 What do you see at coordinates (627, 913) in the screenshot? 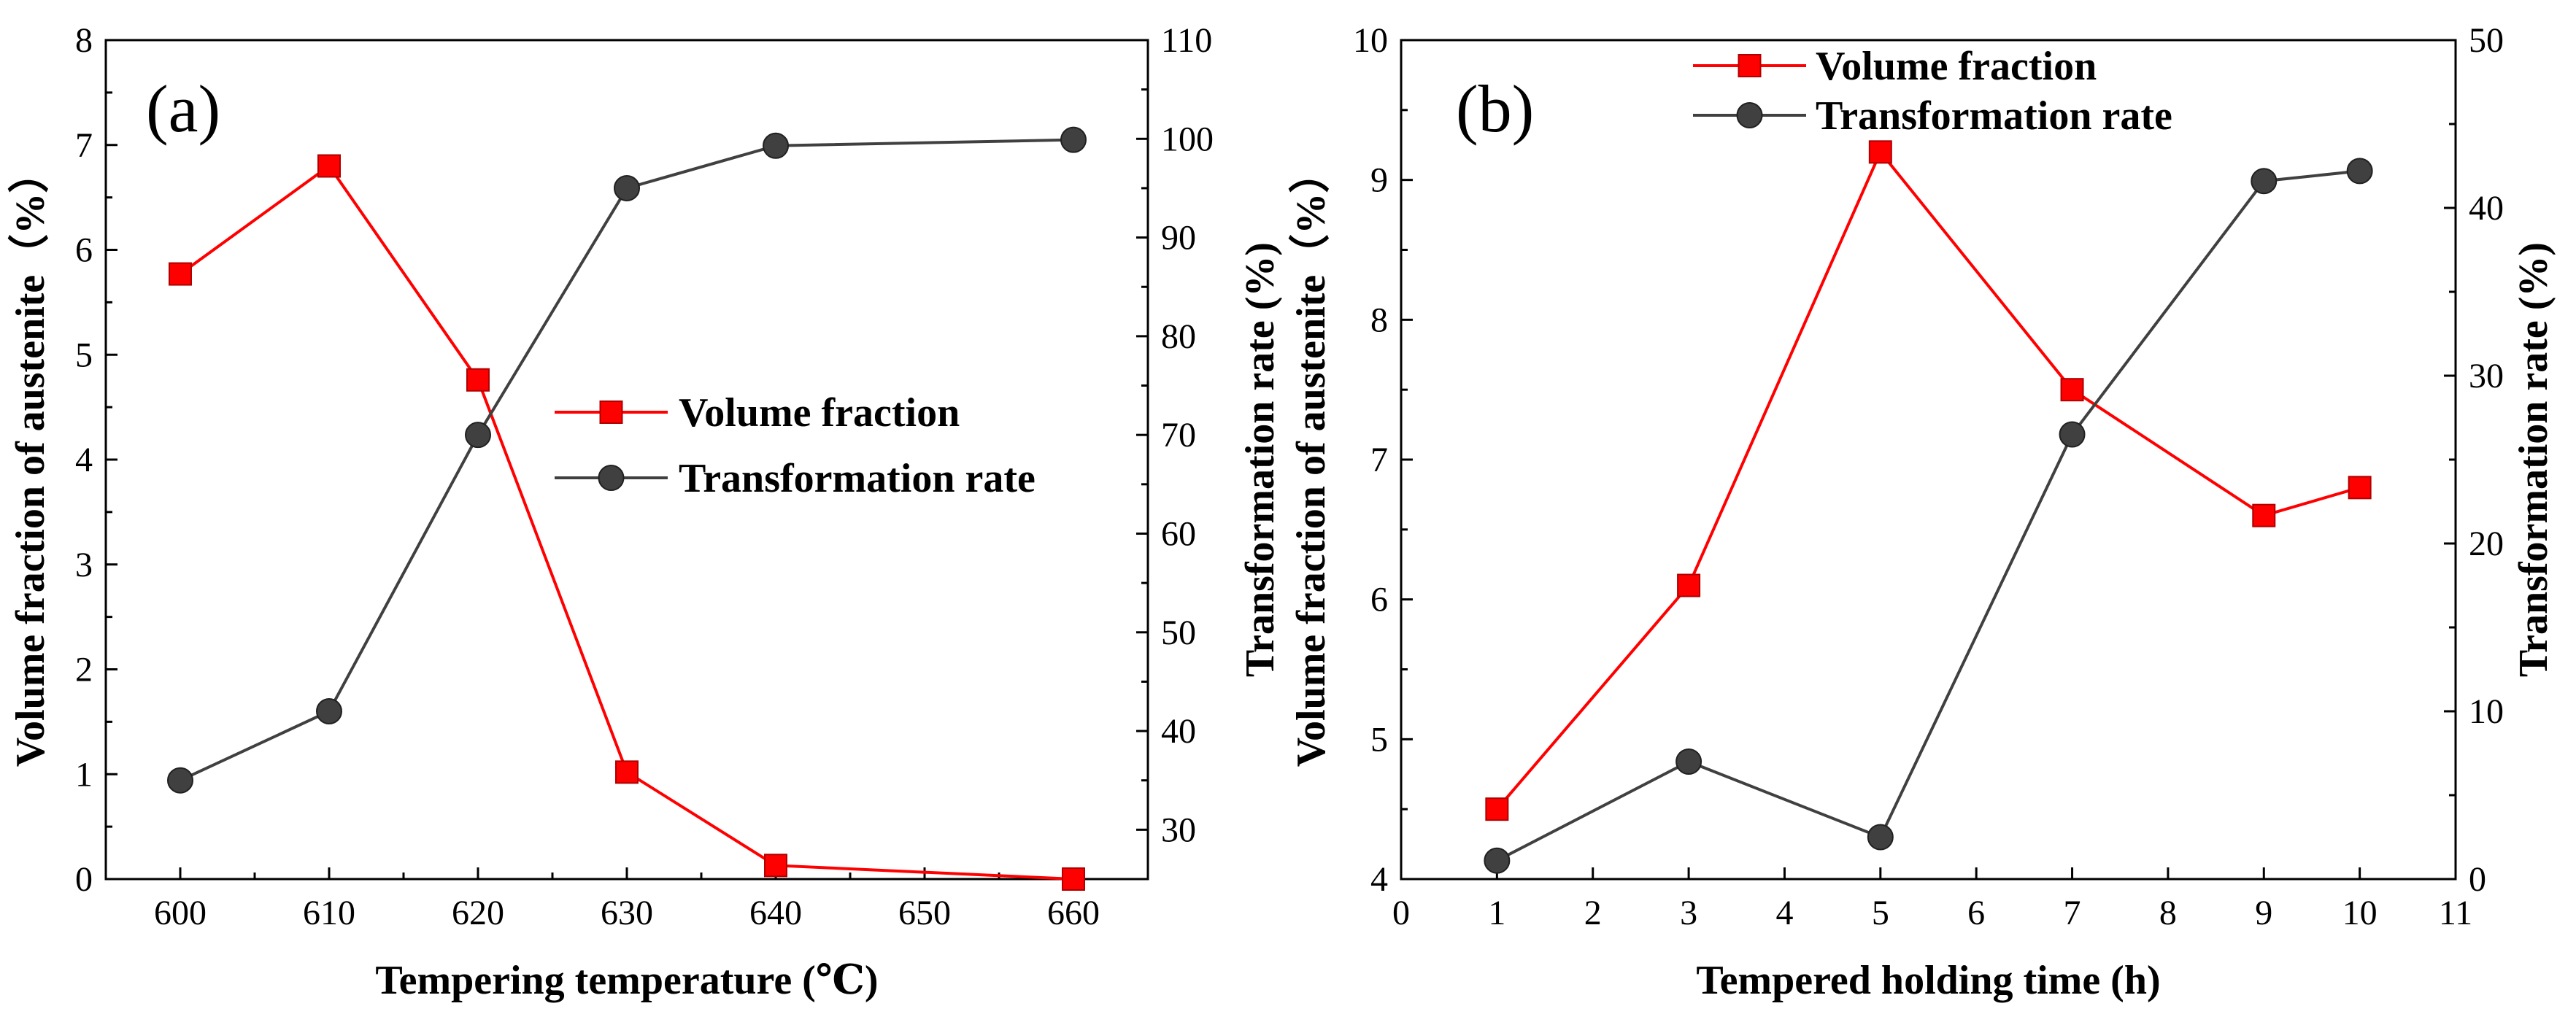
I see `panel-a-x-tick-label: 630` at bounding box center [627, 913].